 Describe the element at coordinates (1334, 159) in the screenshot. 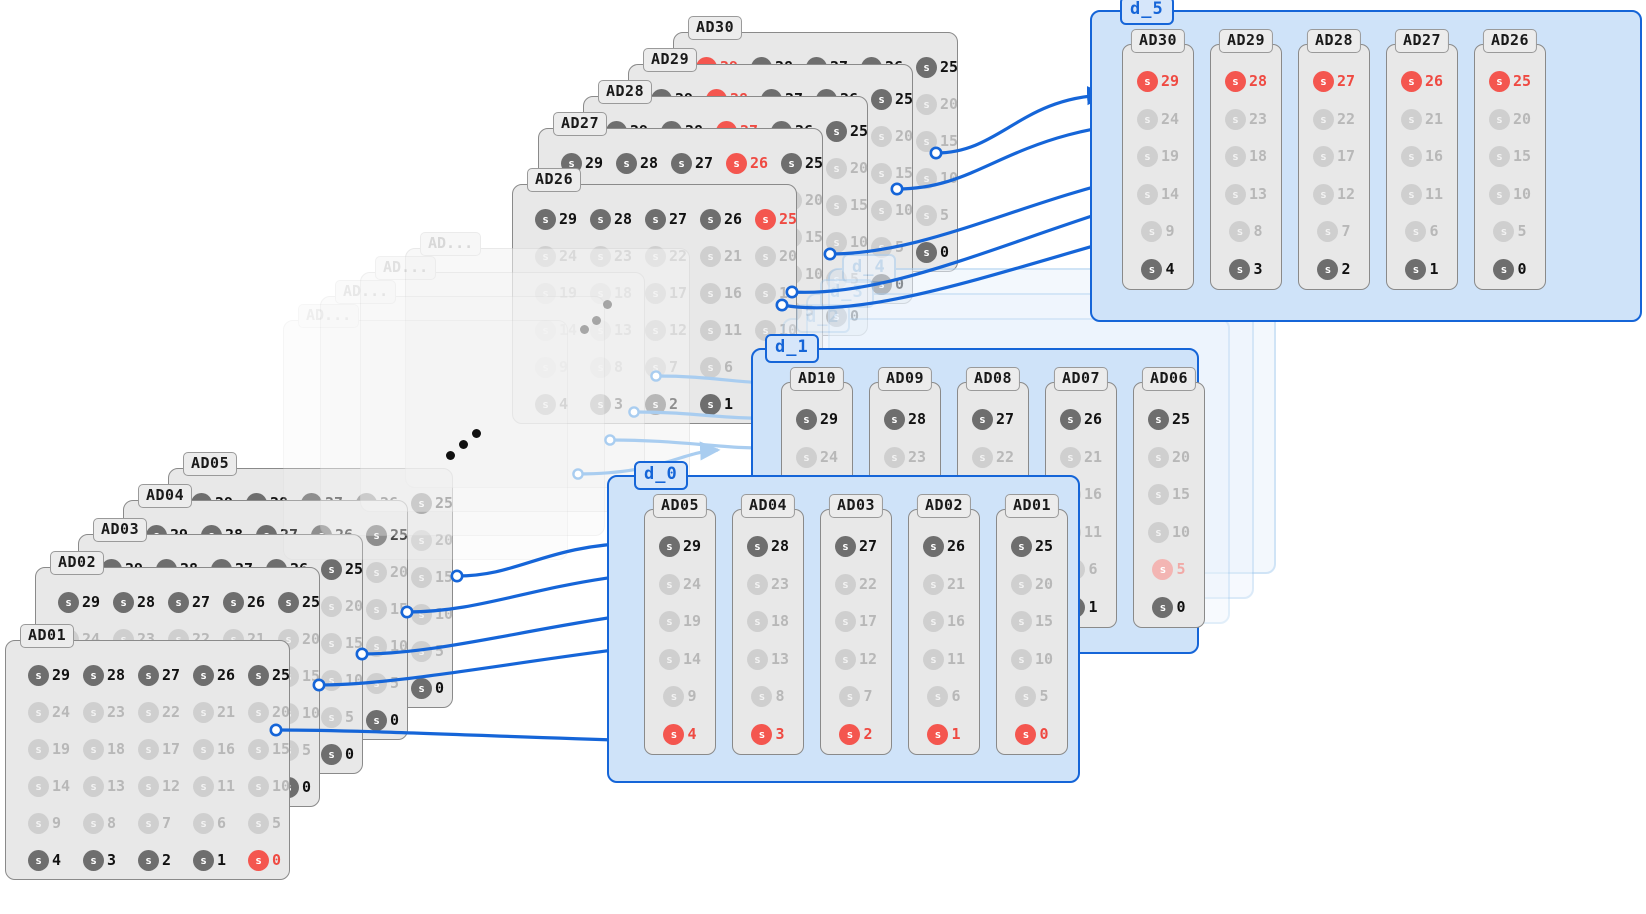

I see `ad-column-card: AD28 s 27 s 22 s 17 s 12 s 7 s 2` at that location.